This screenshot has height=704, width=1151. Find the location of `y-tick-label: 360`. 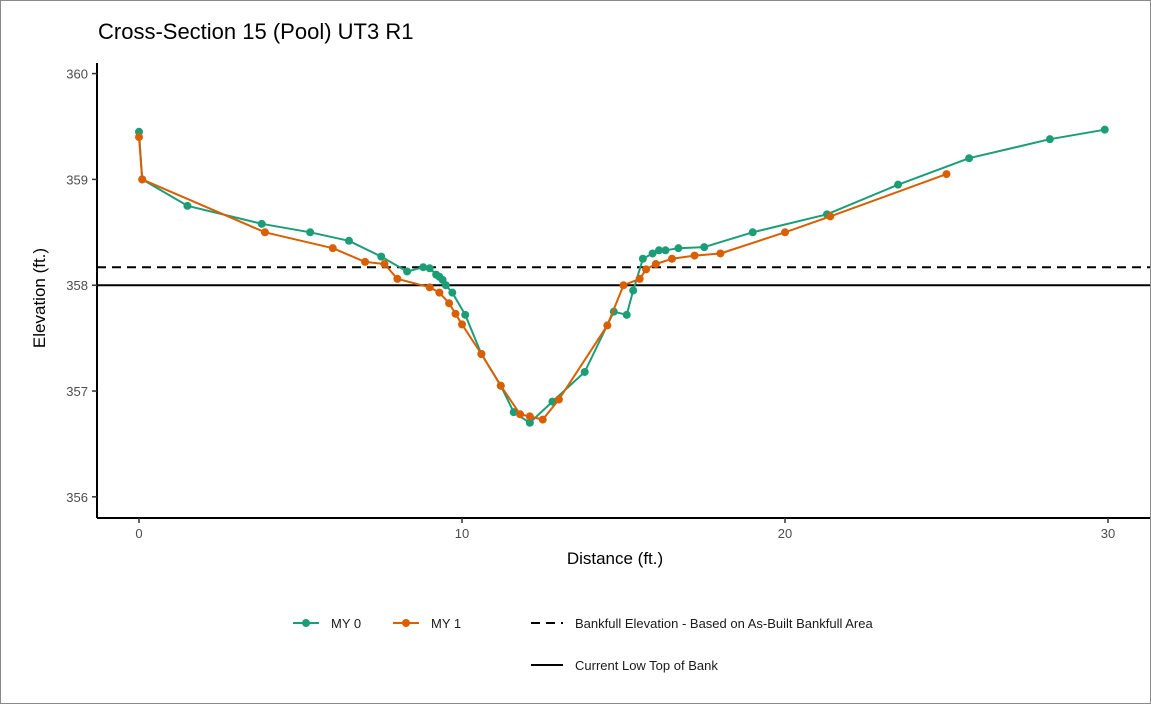

y-tick-label: 360 is located at coordinates (77, 74).